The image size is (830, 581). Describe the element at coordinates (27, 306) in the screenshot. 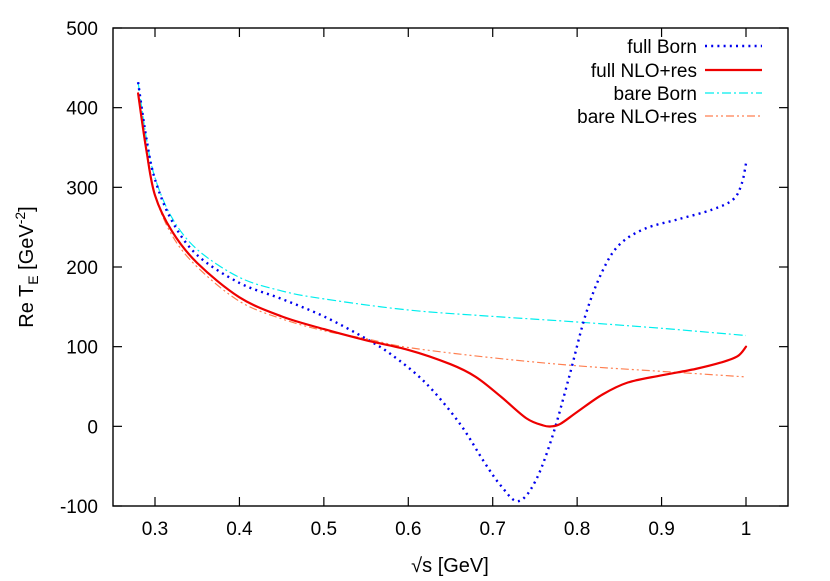

I see `y-axis-title-main: Re T` at that location.